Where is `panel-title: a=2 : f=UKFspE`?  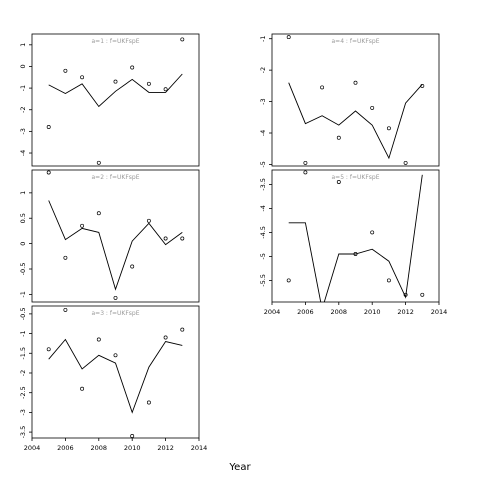
panel-title: a=2 : f=UKFspE is located at coordinates (116, 177).